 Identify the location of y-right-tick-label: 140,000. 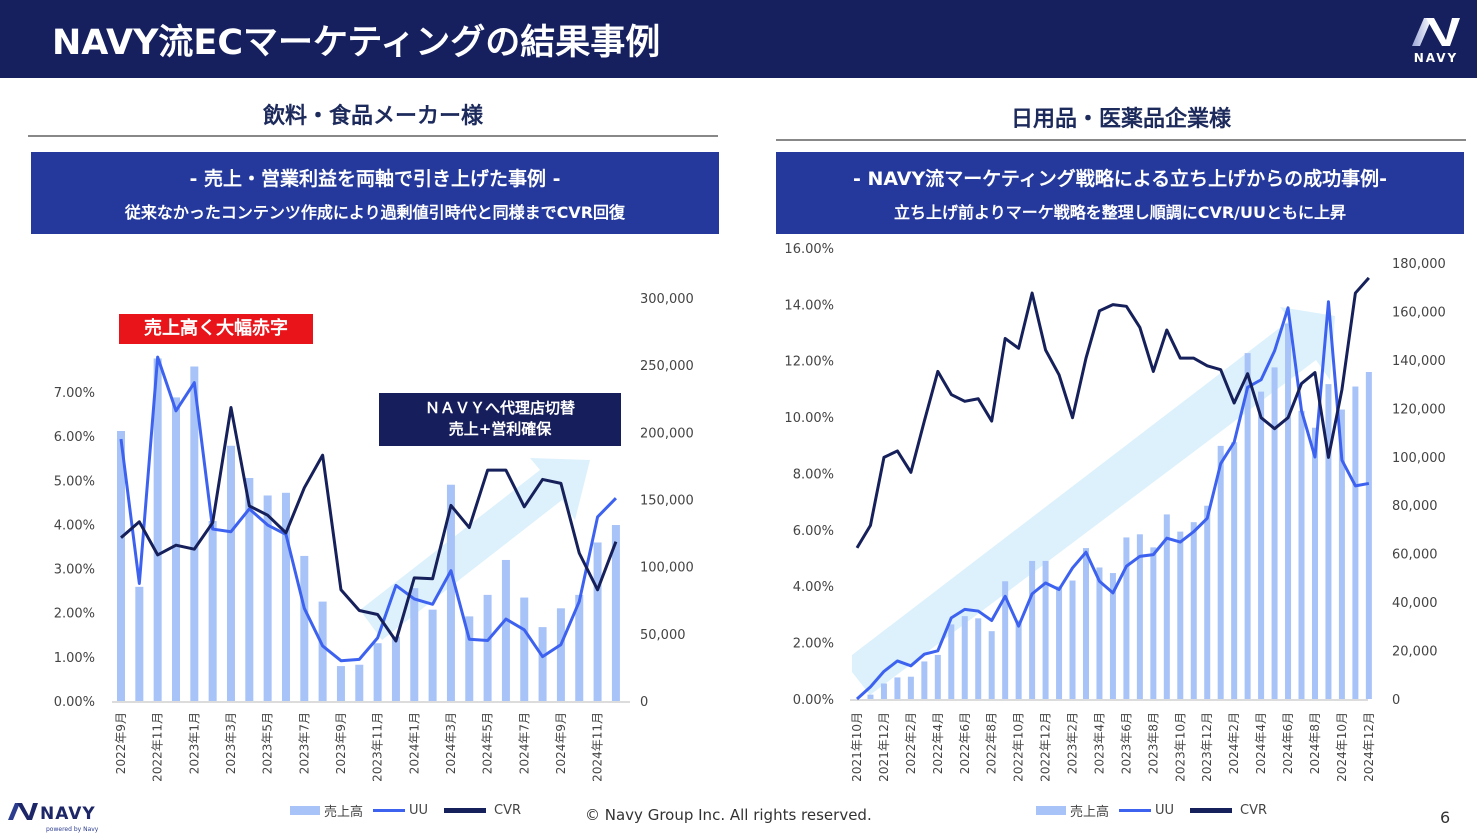
(1419, 361).